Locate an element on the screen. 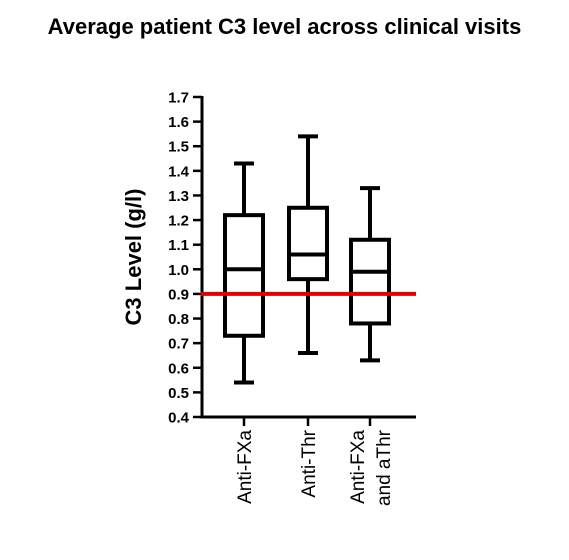  y-tick-label: 1.4 is located at coordinates (179, 171).